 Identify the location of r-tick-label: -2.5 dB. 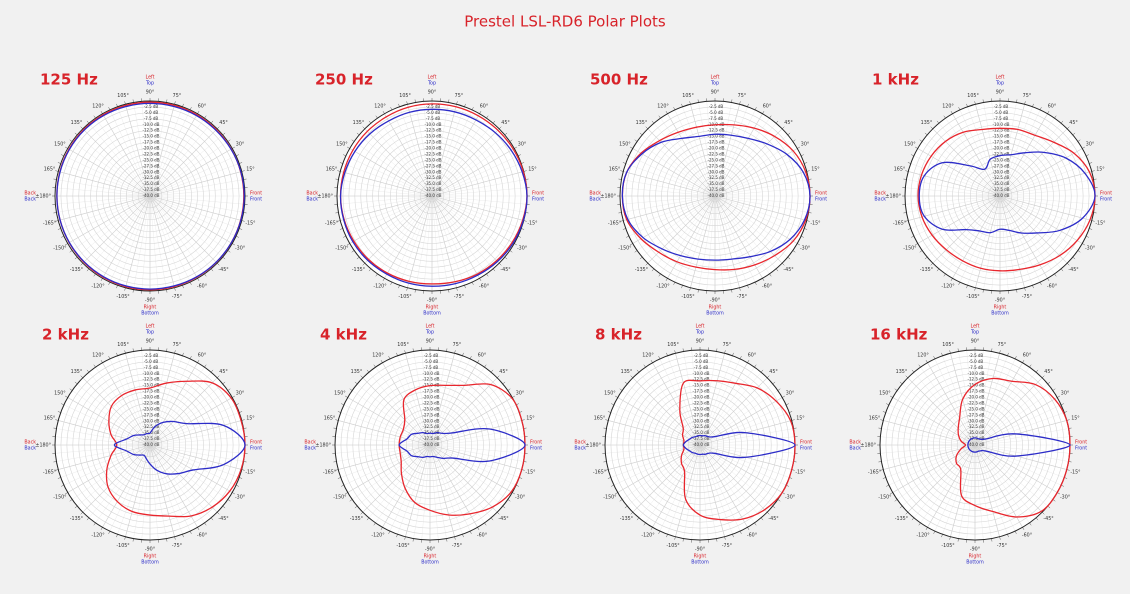
(151, 106).